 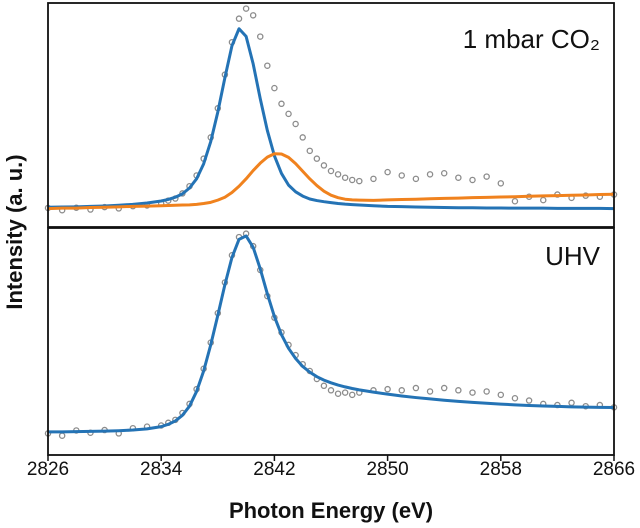 What do you see at coordinates (331, 510) in the screenshot?
I see `x-axis-title: Photon Energy (eV)` at bounding box center [331, 510].